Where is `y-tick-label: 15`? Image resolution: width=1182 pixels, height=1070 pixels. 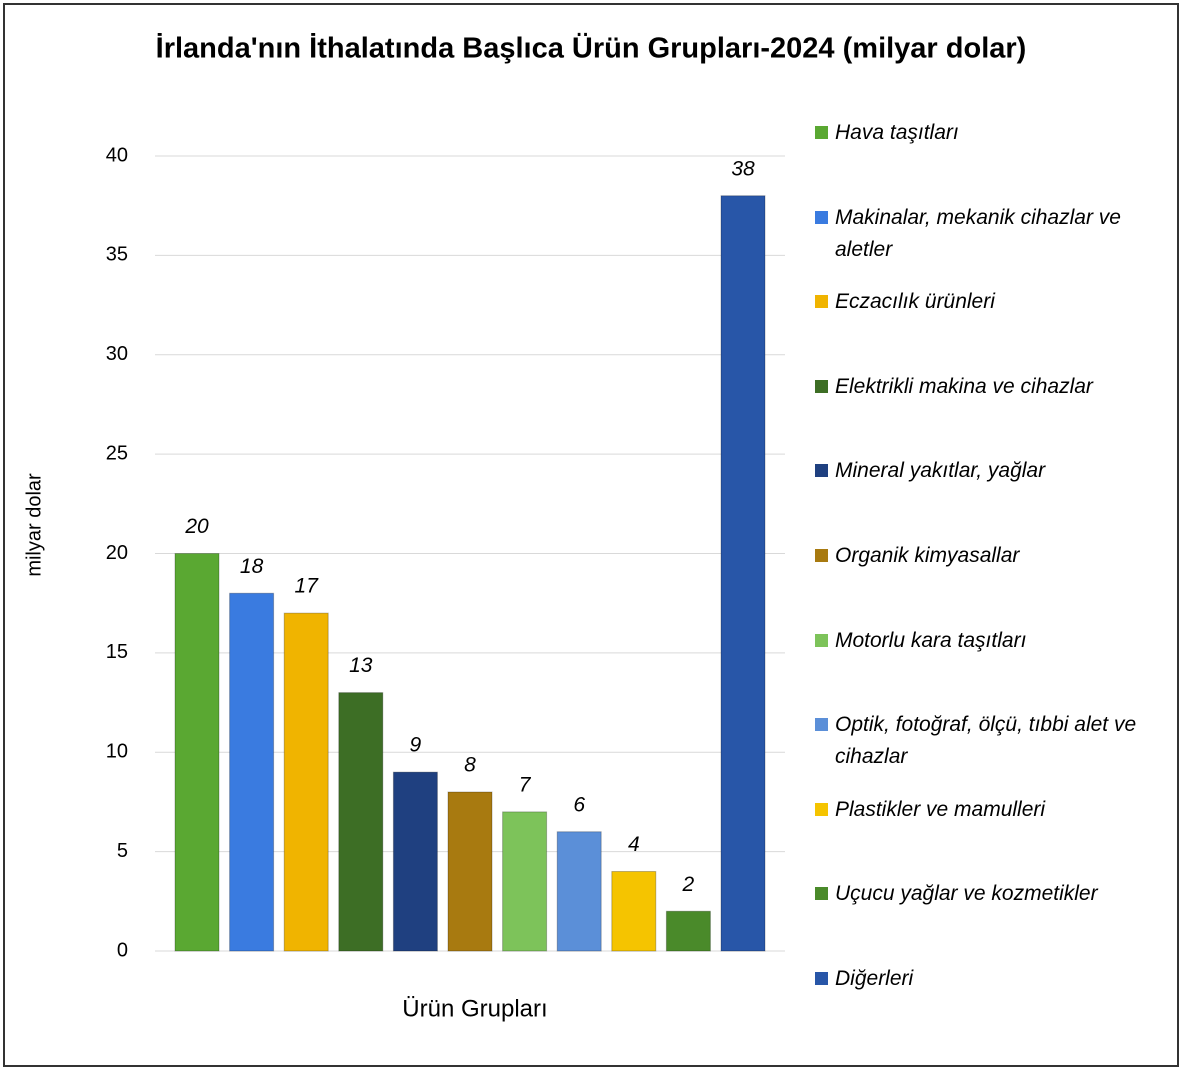
y-tick-label: 15 is located at coordinates (117, 652).